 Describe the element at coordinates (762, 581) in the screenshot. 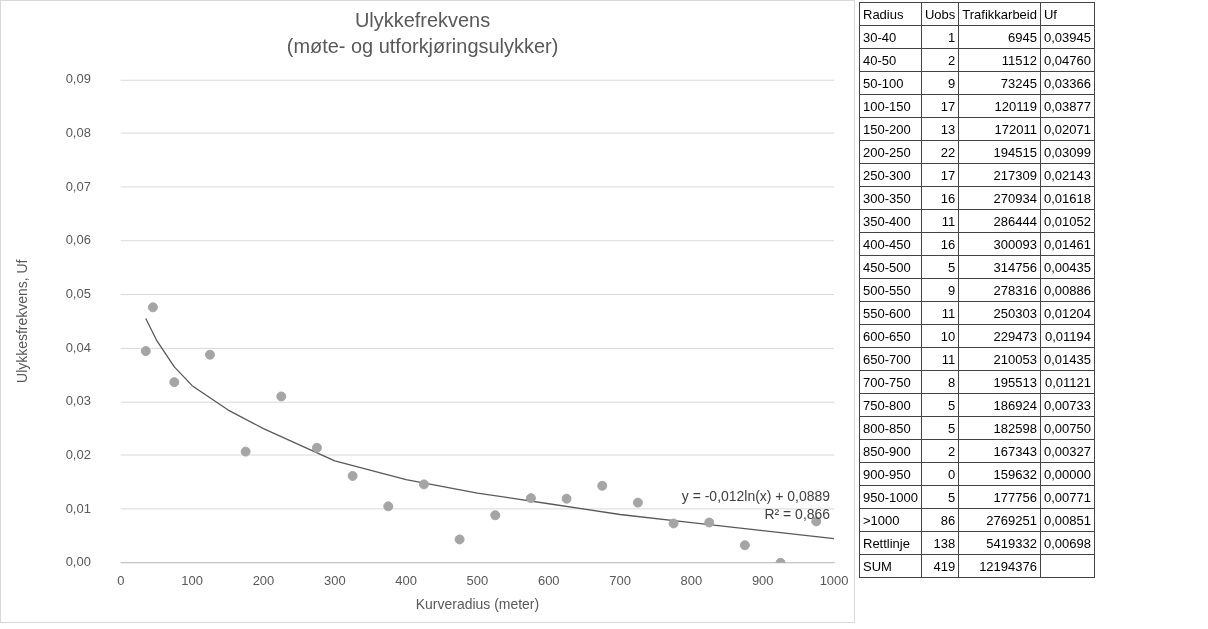

I see `x-tick-label: 900` at that location.